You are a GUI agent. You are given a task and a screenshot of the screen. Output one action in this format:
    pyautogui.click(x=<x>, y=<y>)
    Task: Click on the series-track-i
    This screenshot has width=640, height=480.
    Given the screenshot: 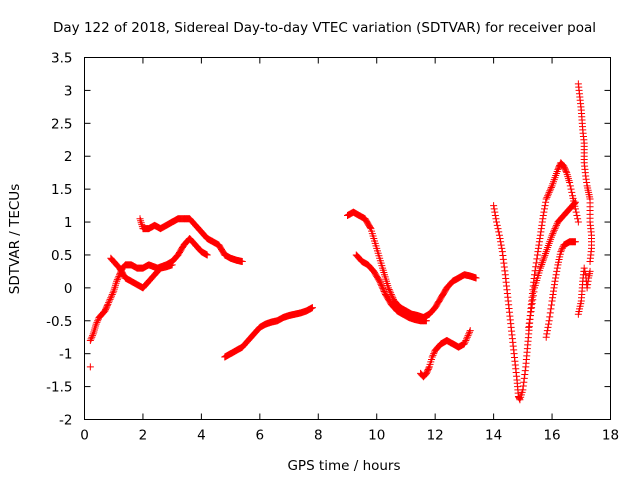 What is the action you would take?
    pyautogui.click(x=536, y=281)
    